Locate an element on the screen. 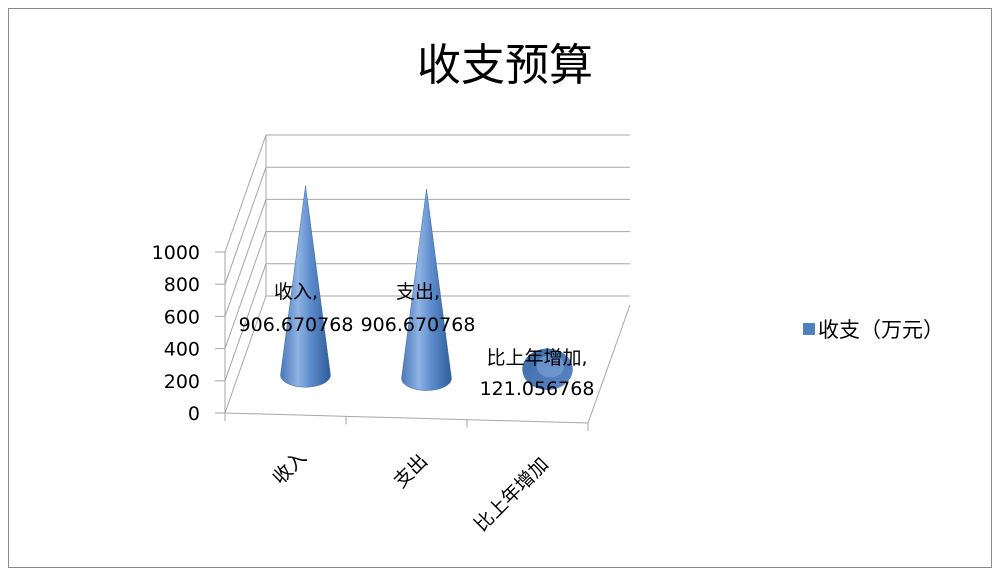 This screenshot has height=568, width=993. y-tick-label: 0 is located at coordinates (194, 414).